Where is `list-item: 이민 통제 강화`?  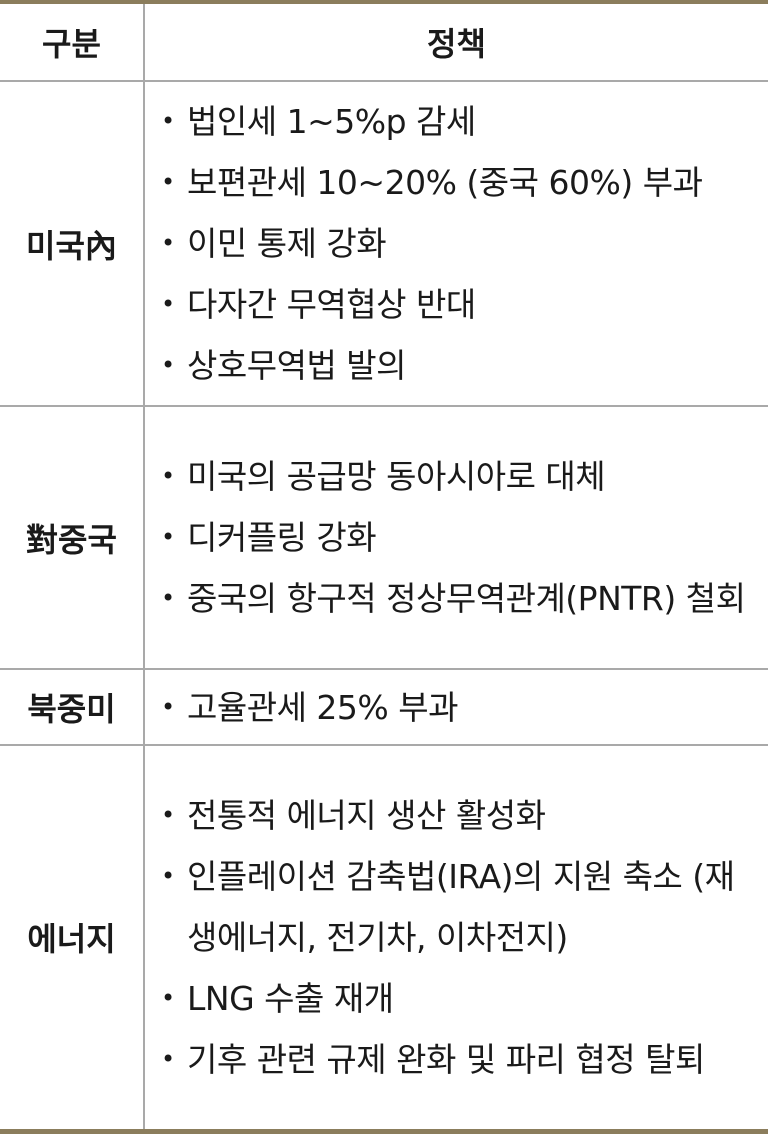 list-item: 이민 통제 강화 is located at coordinates (464, 243).